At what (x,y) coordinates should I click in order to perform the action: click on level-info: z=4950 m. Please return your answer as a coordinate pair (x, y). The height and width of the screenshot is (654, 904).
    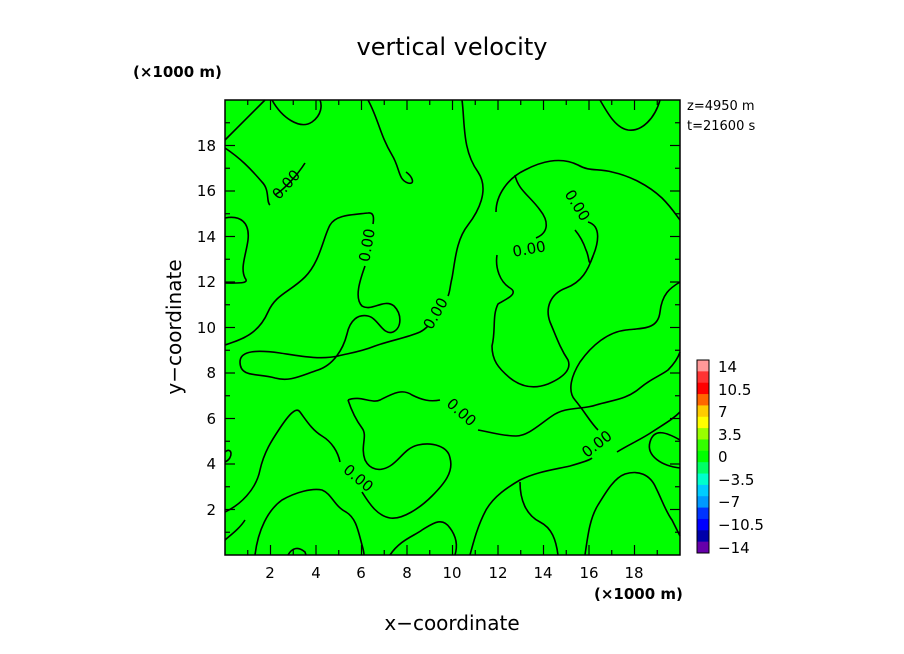
    Looking at the image, I should click on (721, 106).